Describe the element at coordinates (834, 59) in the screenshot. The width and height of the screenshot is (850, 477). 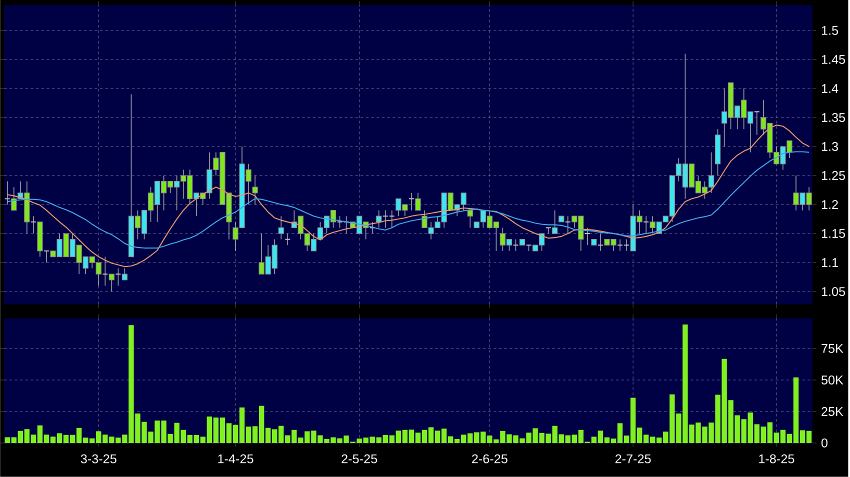
I see `y-tick-label: 1.45` at that location.